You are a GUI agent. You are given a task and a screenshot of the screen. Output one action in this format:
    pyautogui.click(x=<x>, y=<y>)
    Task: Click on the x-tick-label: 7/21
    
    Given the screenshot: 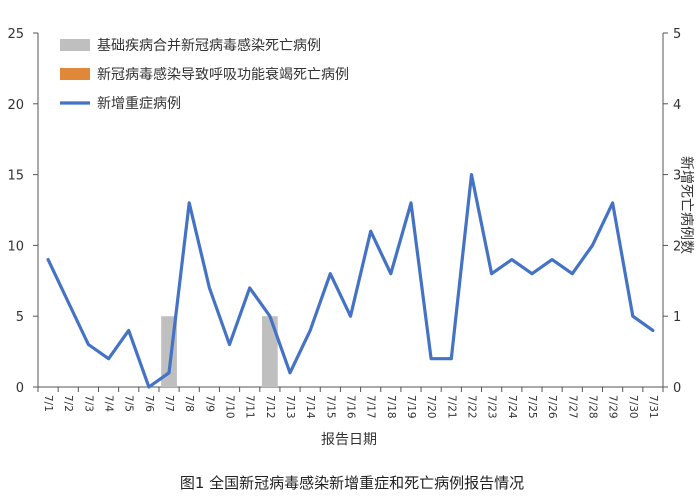 What is the action you would take?
    pyautogui.click(x=451, y=407)
    